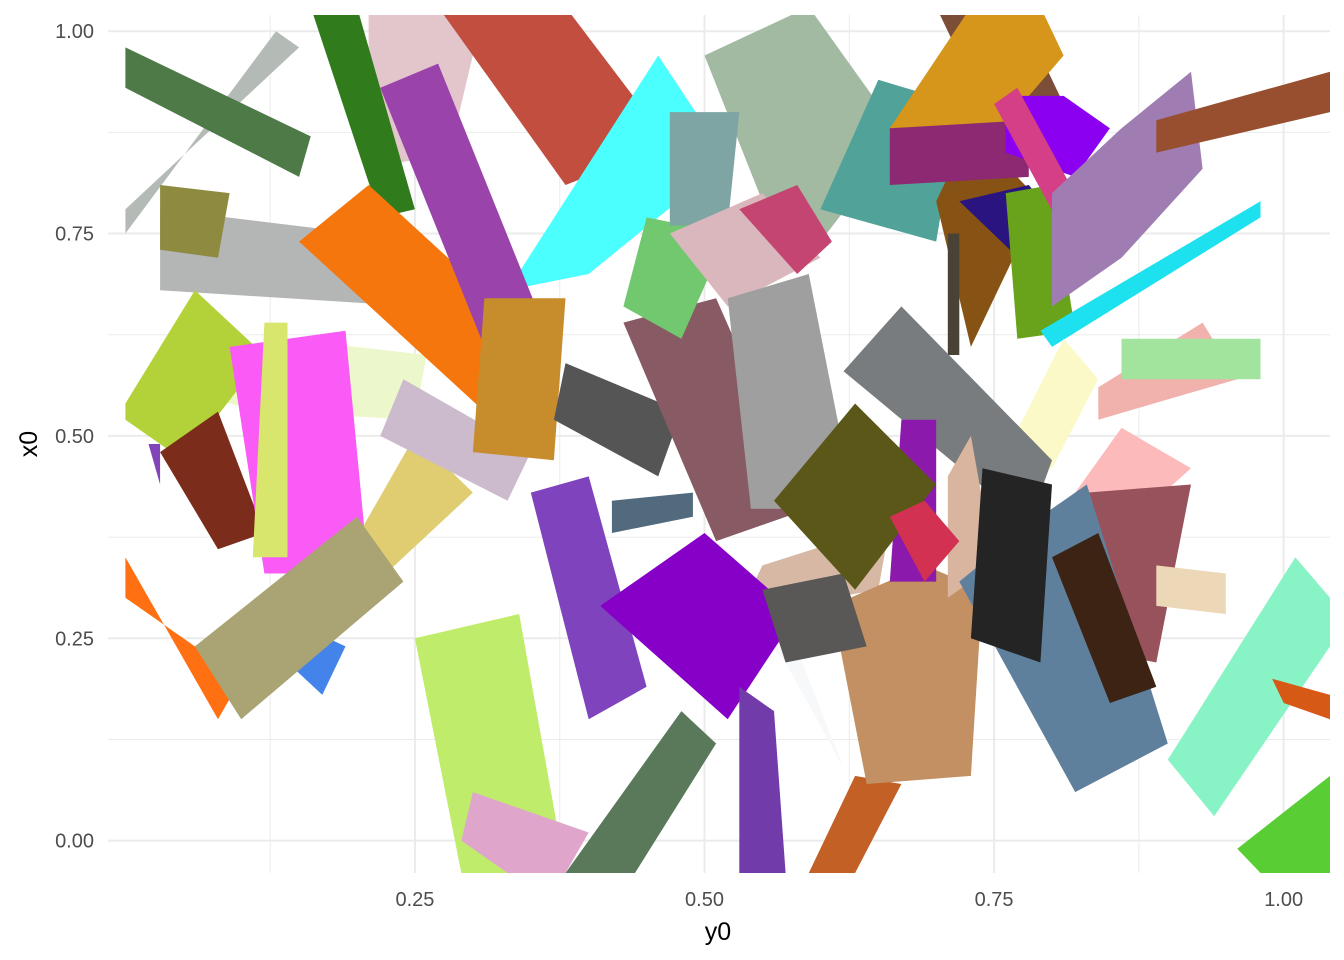 This screenshot has width=1344, height=960. What do you see at coordinates (1283, 900) in the screenshot?
I see `x-tick-label: 1.00` at bounding box center [1283, 900].